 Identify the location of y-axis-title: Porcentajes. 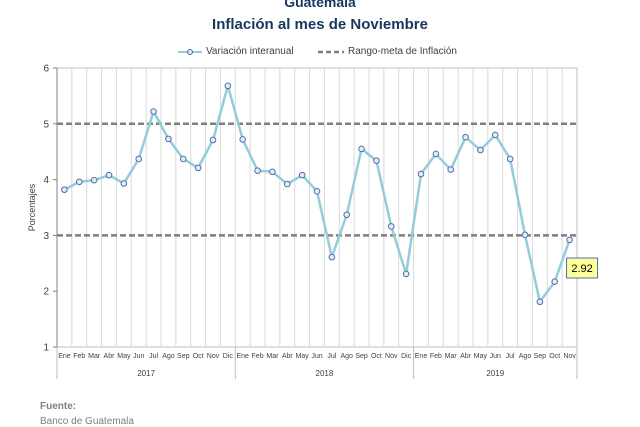
(32, 207).